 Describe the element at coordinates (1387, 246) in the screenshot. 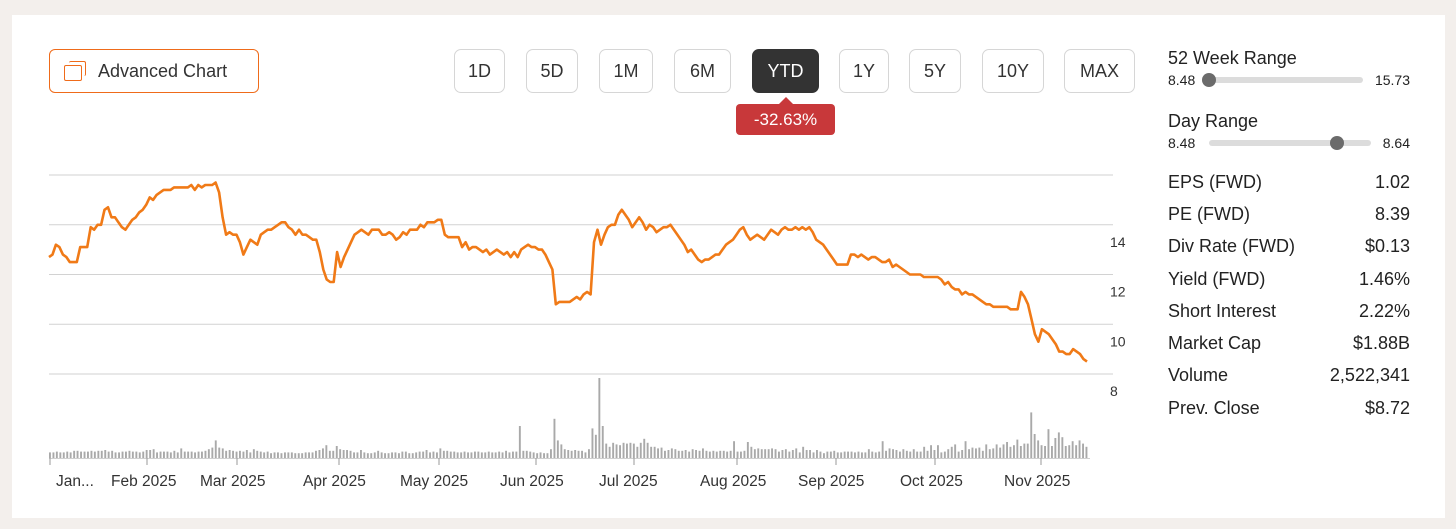

I see `stat-value: $0.13` at that location.